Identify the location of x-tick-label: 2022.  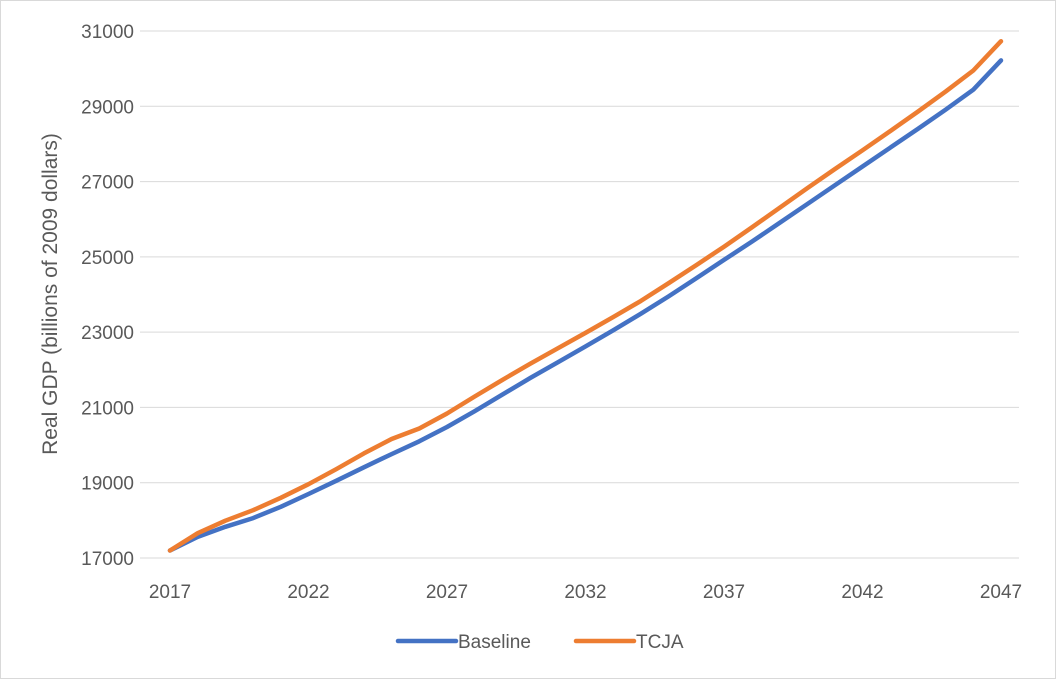
(308, 592).